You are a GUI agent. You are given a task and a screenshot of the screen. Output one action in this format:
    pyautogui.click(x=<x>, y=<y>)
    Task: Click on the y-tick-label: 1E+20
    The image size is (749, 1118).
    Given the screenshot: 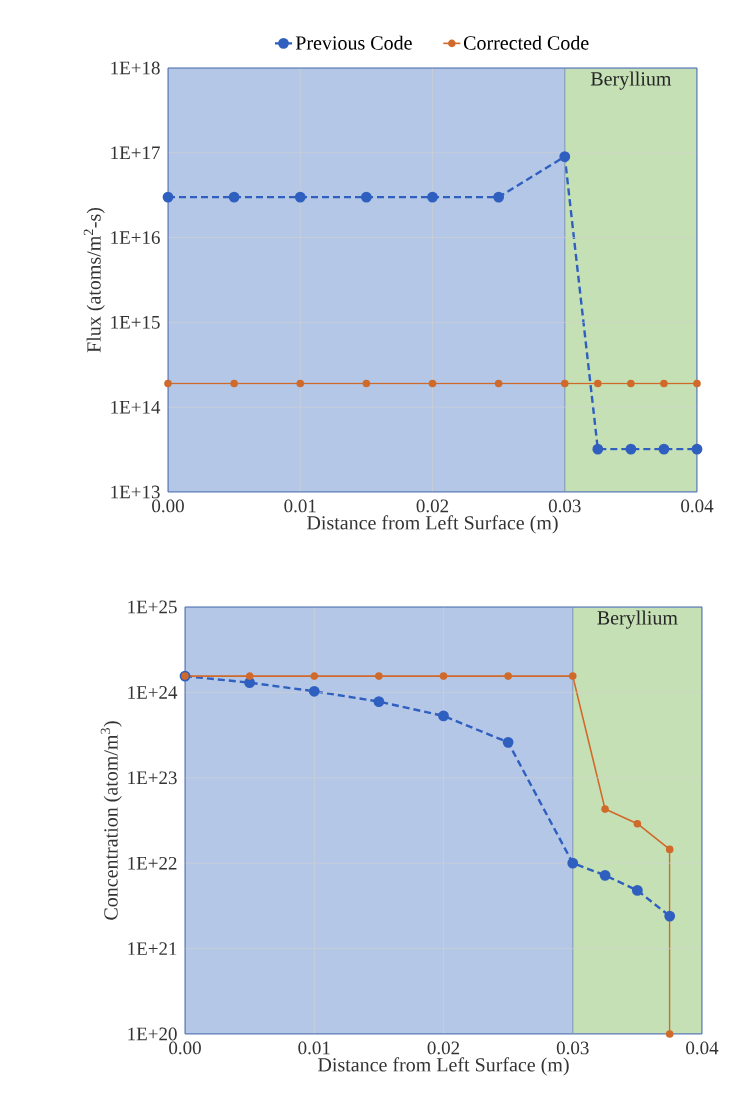 What is the action you would take?
    pyautogui.click(x=152, y=1034)
    